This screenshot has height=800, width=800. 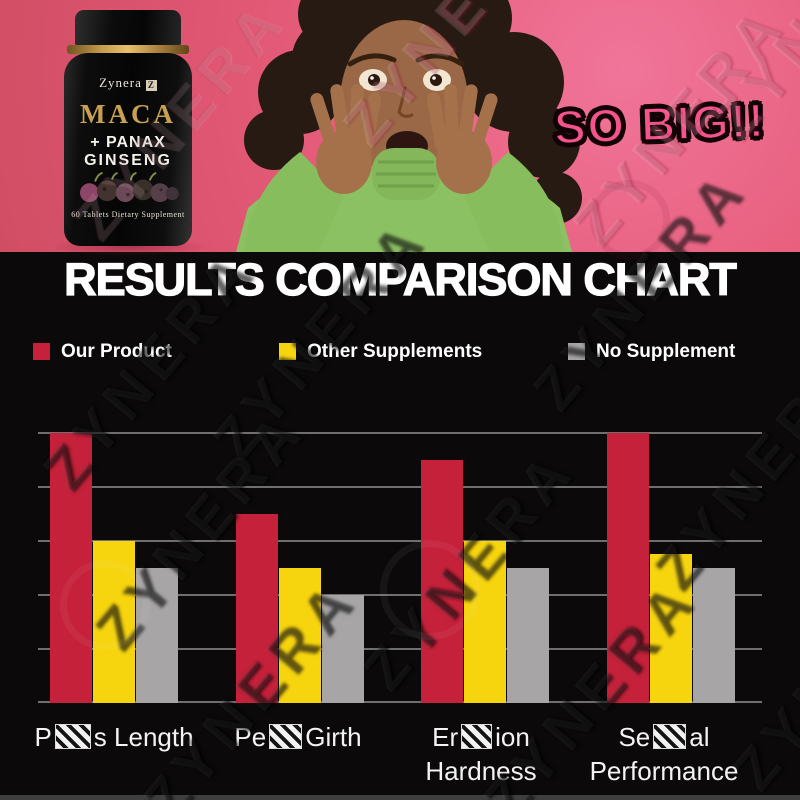 I want to click on section-title: RESULTS COMPARISON CHART, so click(x=400, y=279).